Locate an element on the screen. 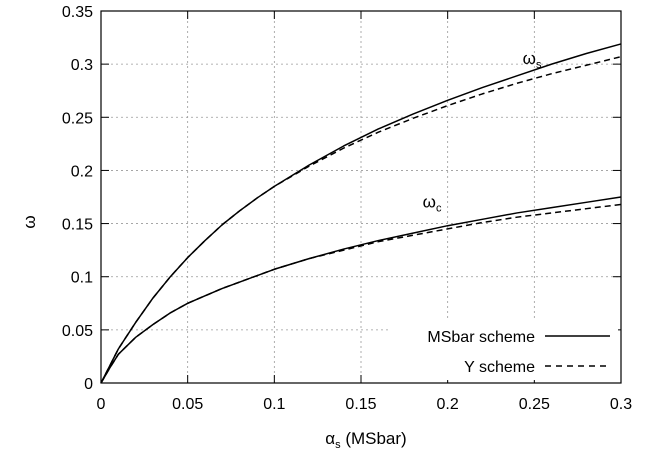  annotation-omega-c: ωc is located at coordinates (432, 203).